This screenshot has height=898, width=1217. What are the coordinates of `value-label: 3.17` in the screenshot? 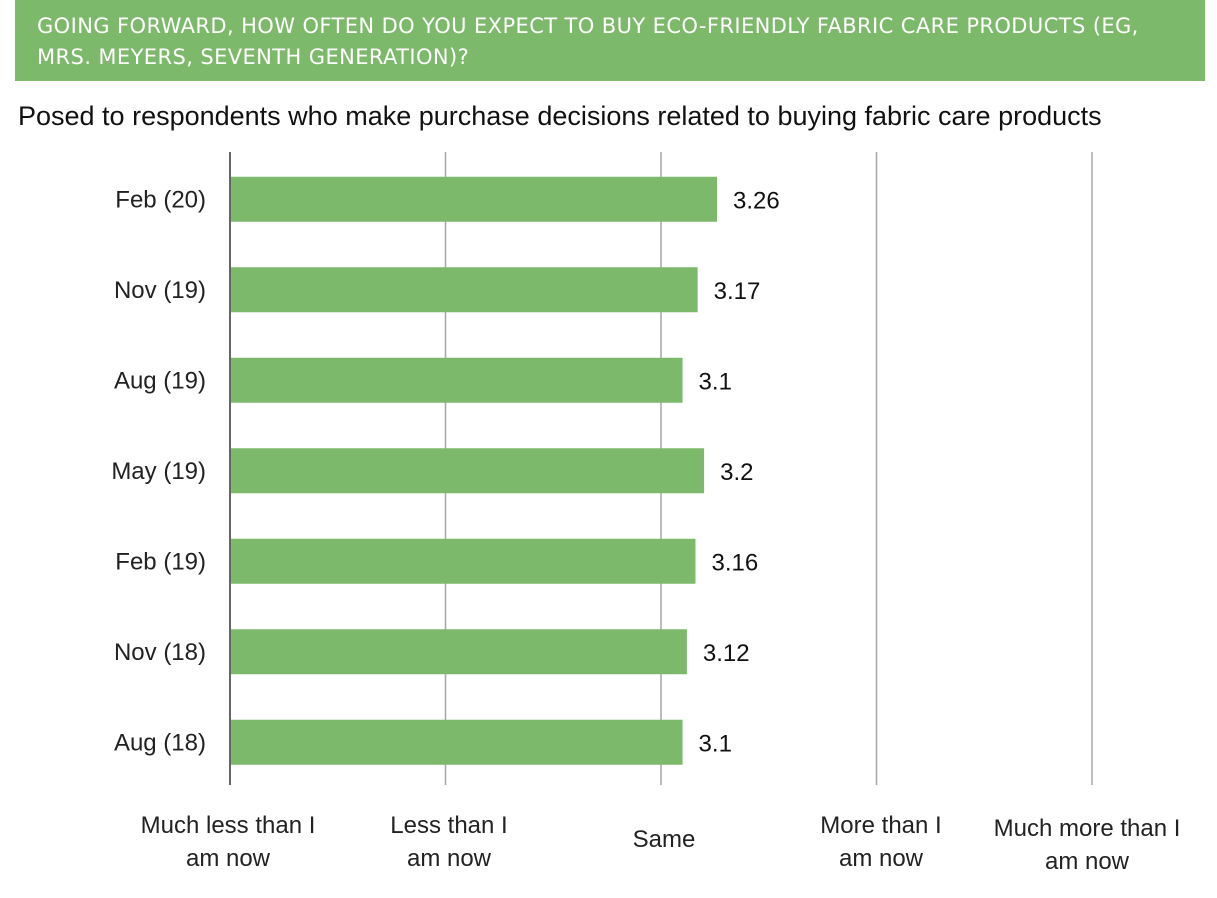 It's located at (737, 291).